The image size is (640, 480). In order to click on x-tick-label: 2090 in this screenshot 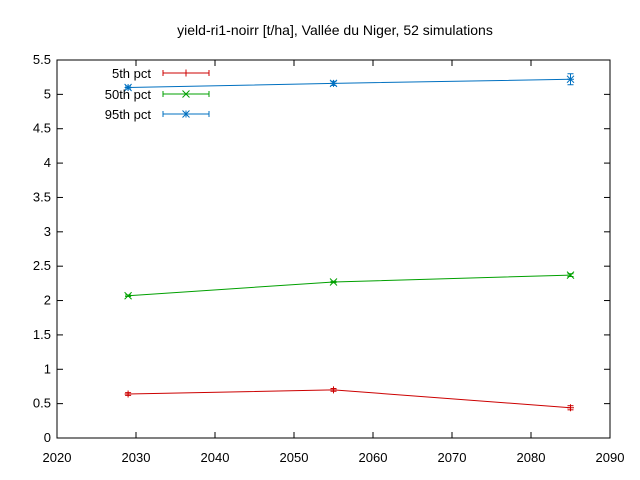, I will do `click(610, 457)`.